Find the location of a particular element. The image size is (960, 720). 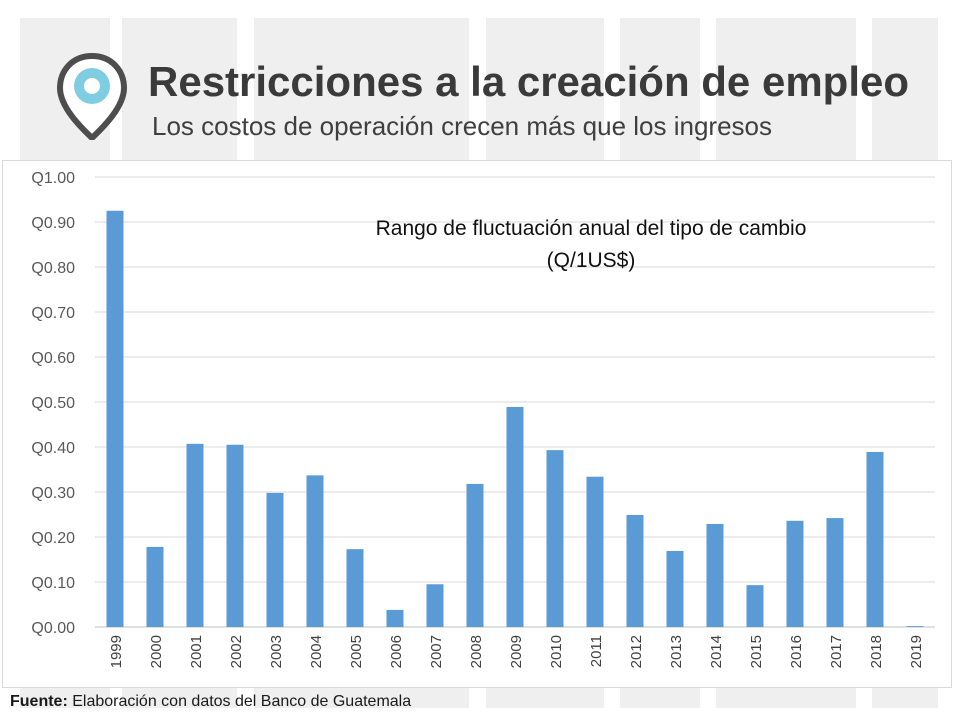

y-tick-label: Q1.00 is located at coordinates (53, 178).